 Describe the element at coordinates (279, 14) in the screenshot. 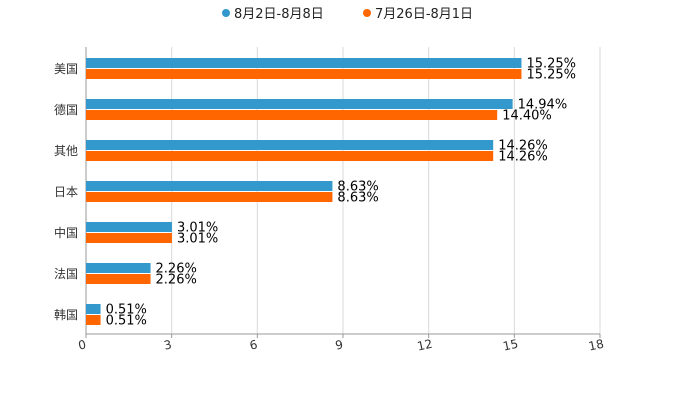

I see `legend-label: 8月2日-8月8日` at that location.